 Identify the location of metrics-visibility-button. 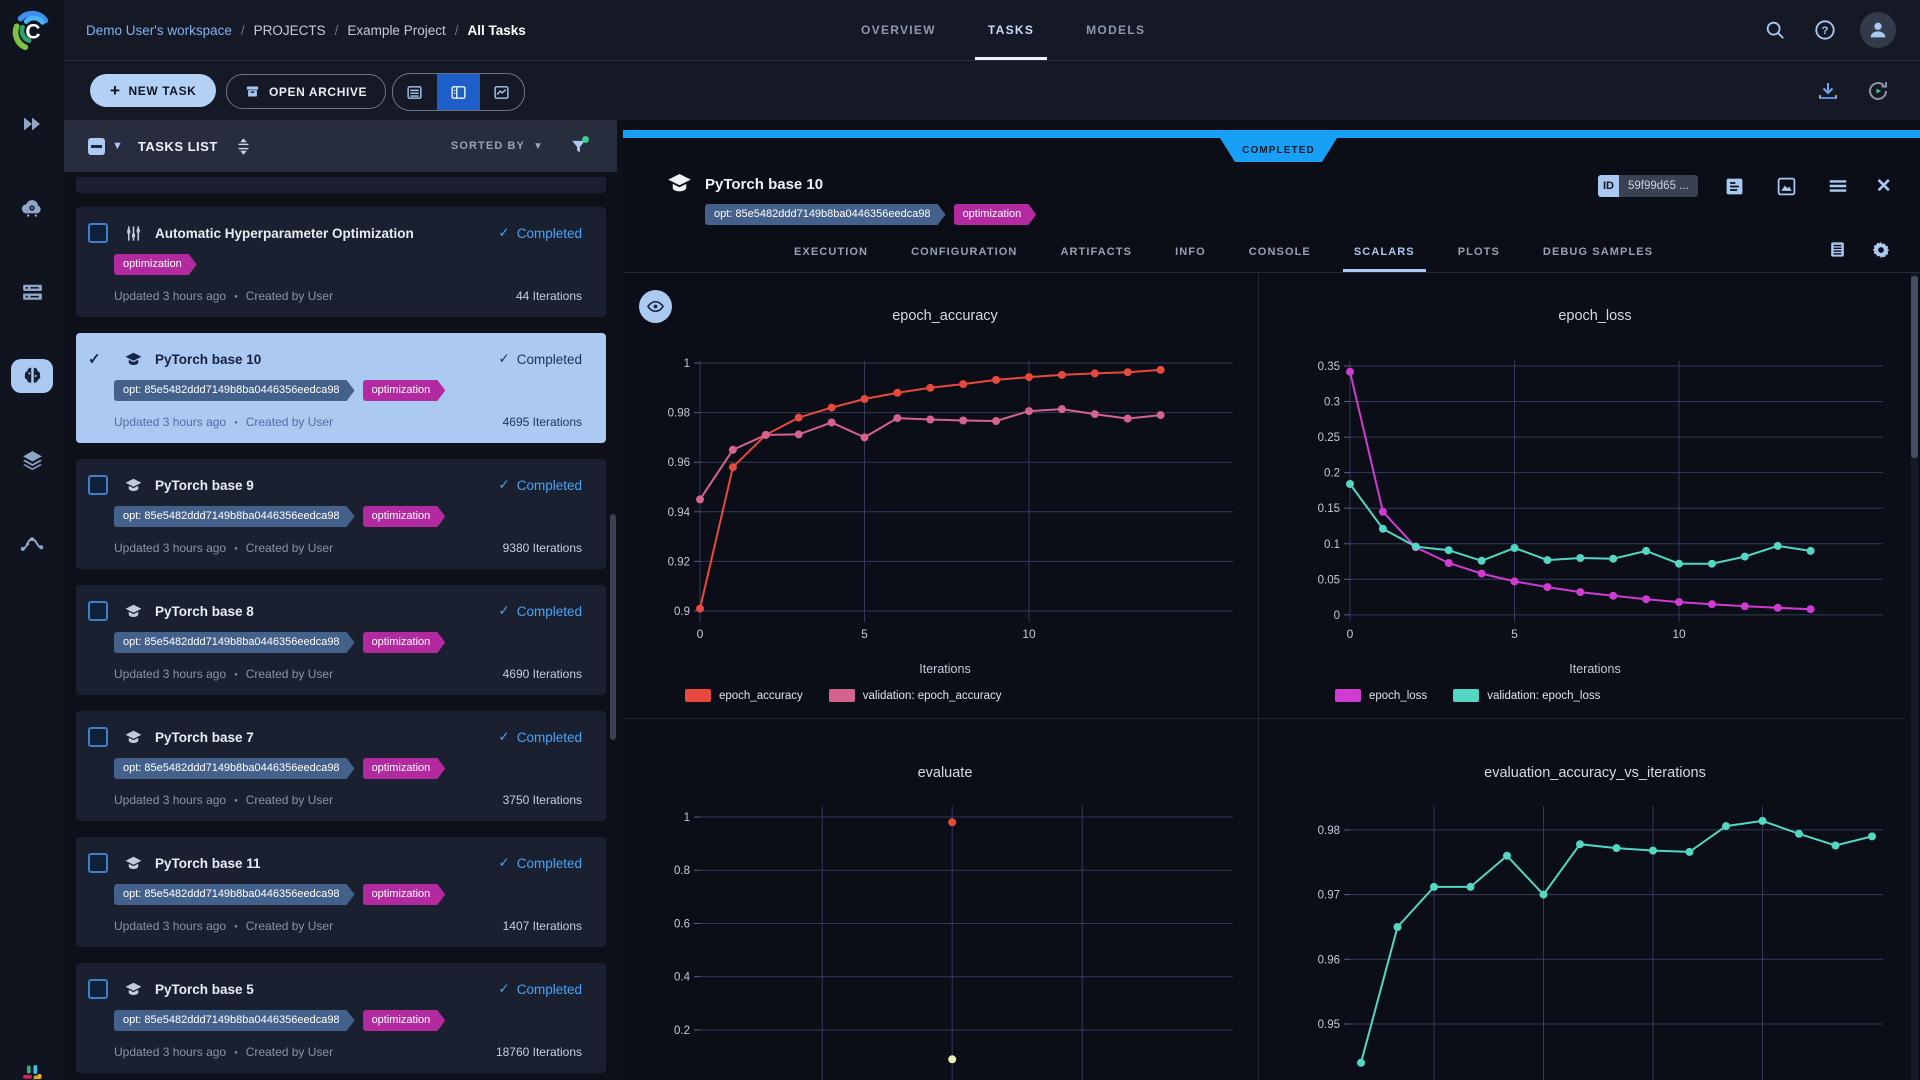
(655, 306).